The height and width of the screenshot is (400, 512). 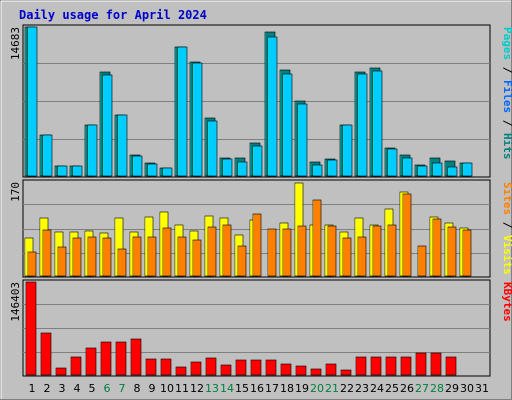 What do you see at coordinates (15, 192) in the screenshot?
I see `max-tick-label: 170` at bounding box center [15, 192].